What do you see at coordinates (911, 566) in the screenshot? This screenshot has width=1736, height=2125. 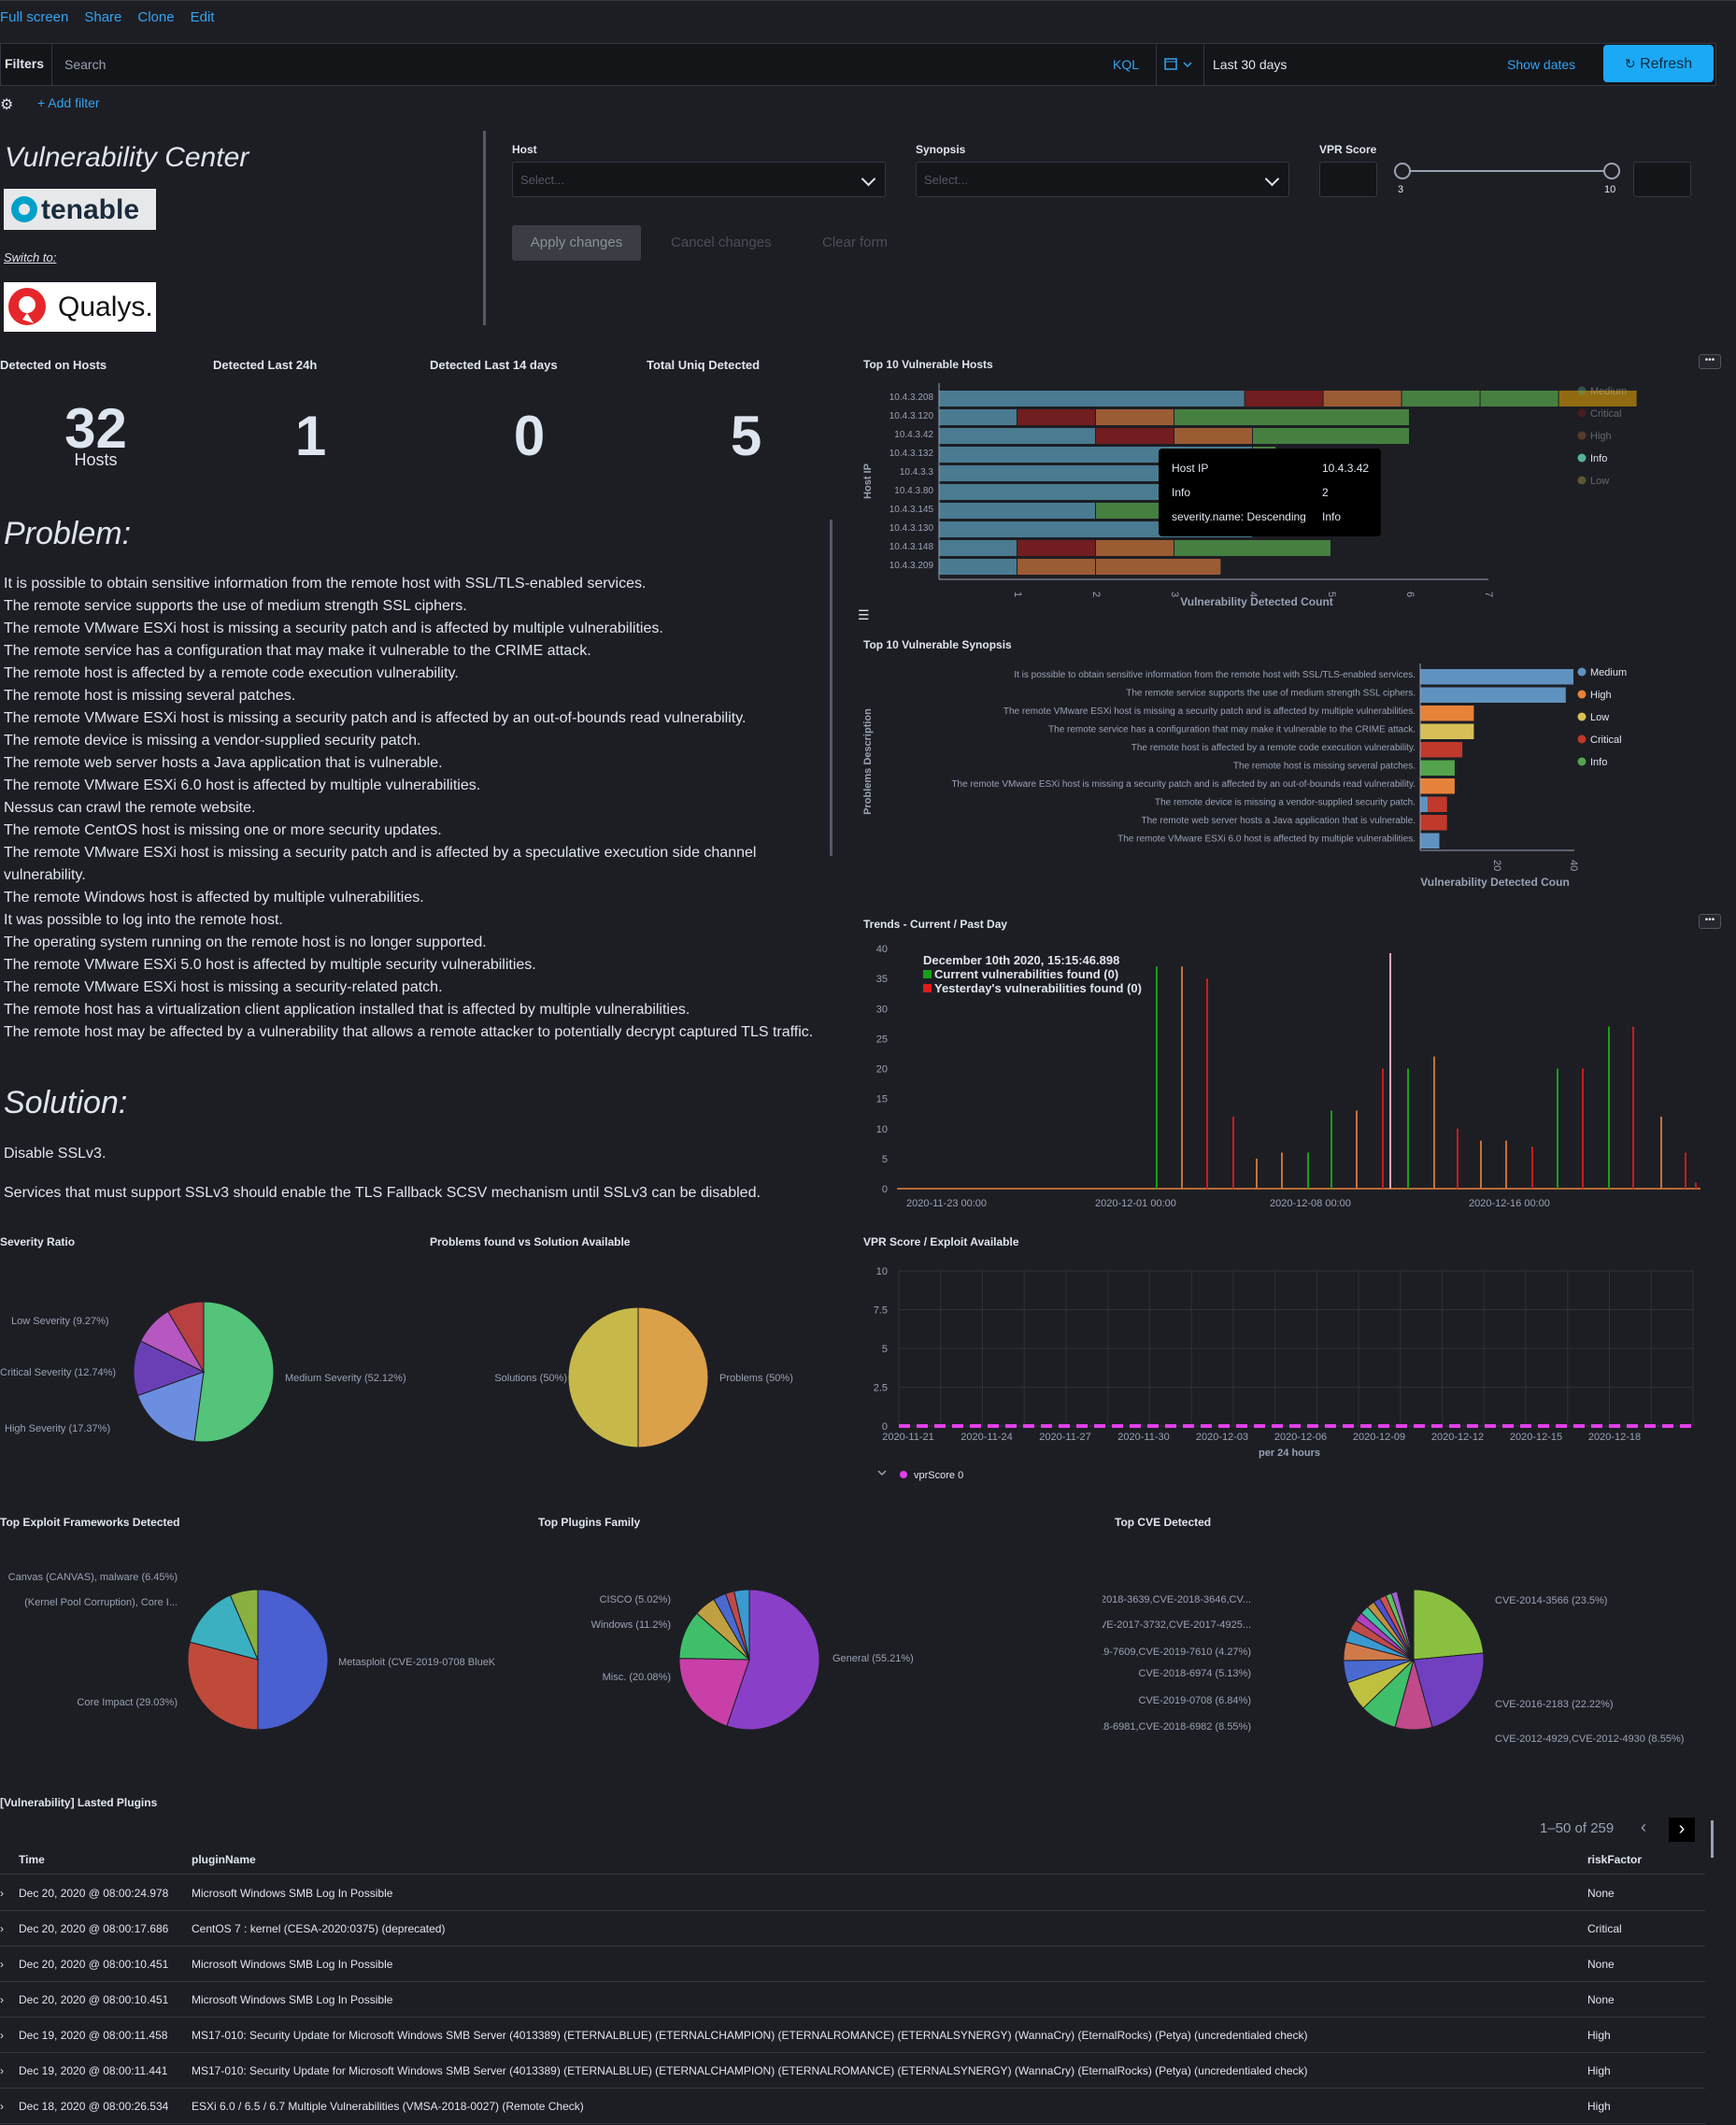 I see `axis-tick-label: 10.4.3.209` at bounding box center [911, 566].